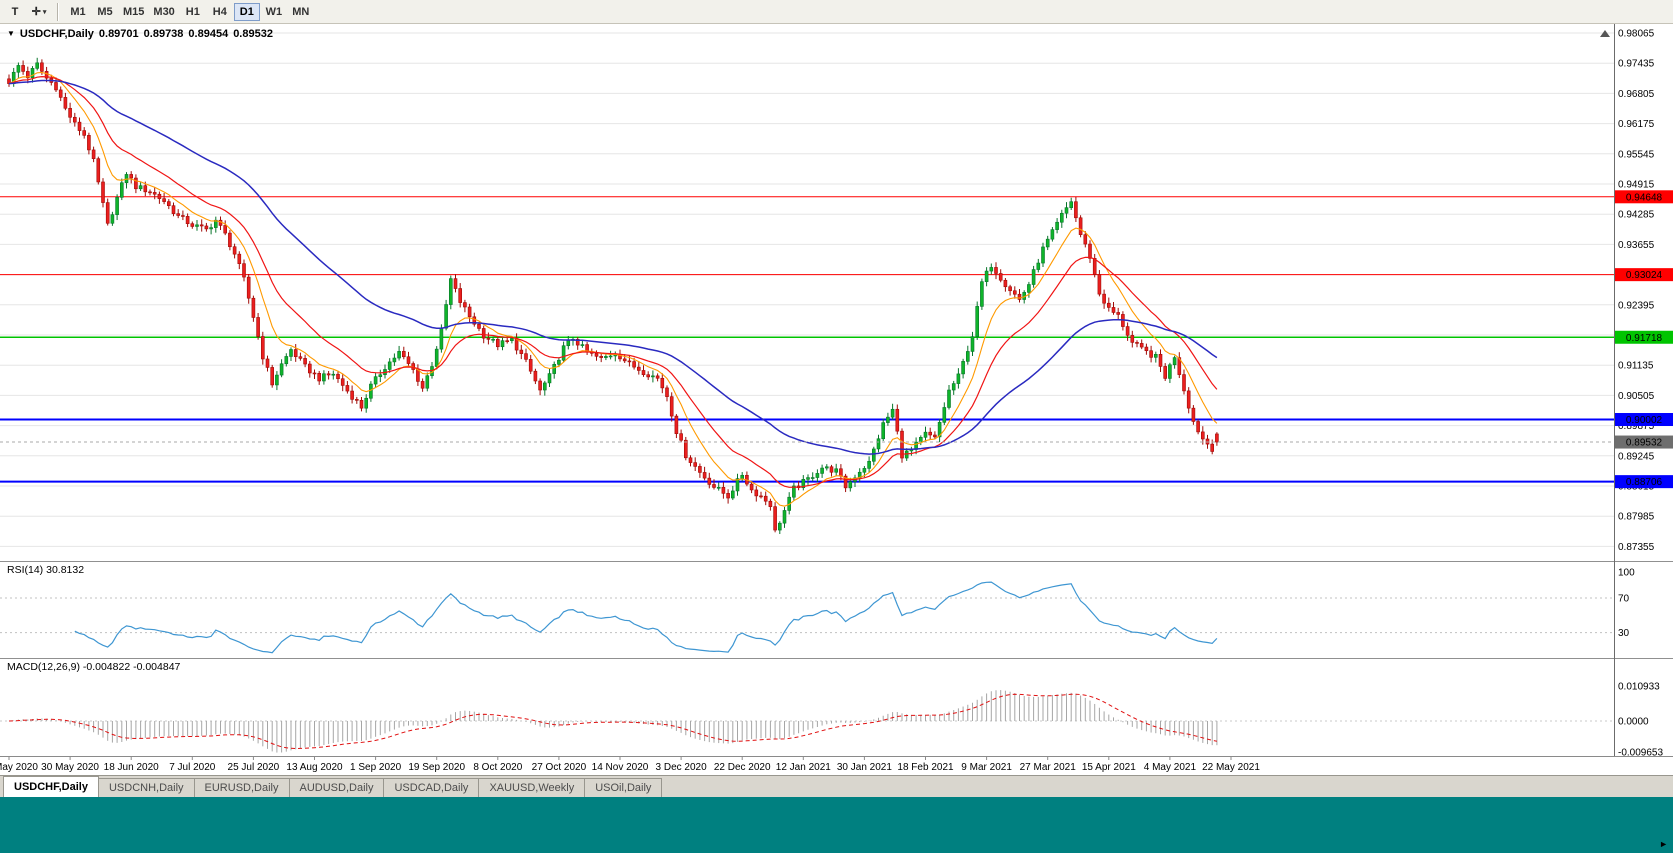  I want to click on svg-text: 0.97435, so click(1636, 64).